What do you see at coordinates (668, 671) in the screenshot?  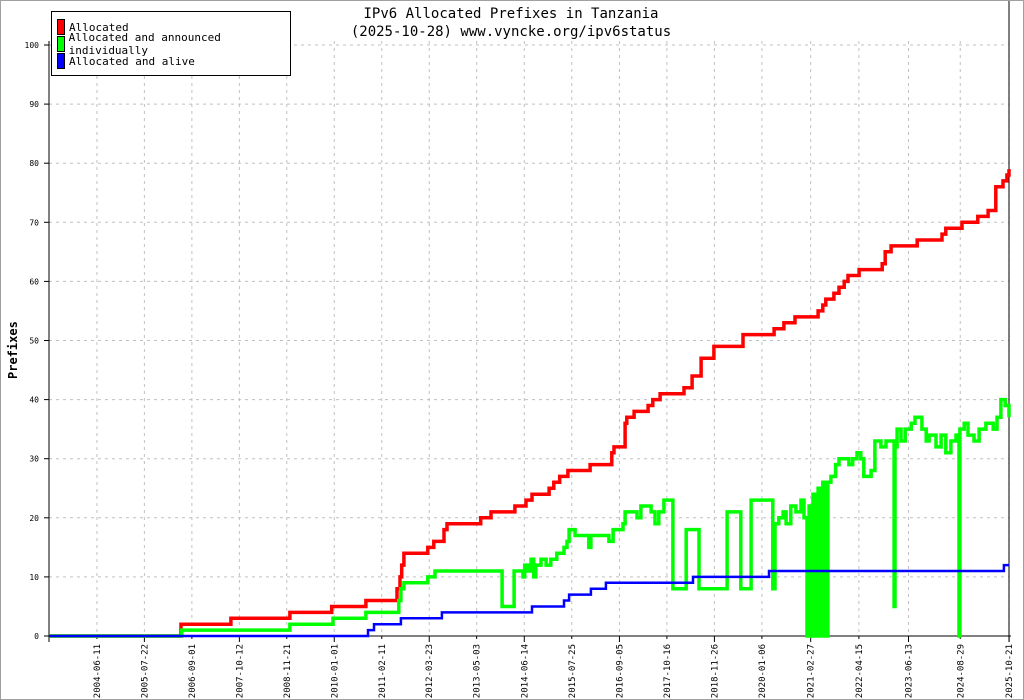 I see `x-tick-label: 2017-10-16` at bounding box center [668, 671].